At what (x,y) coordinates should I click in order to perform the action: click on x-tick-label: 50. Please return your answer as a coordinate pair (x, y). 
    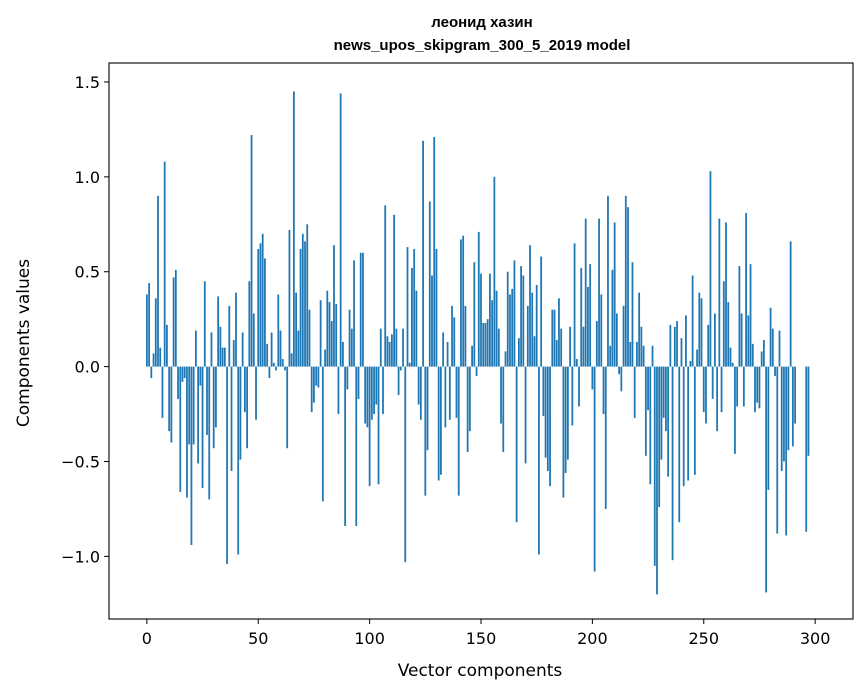
    Looking at the image, I should click on (258, 638).